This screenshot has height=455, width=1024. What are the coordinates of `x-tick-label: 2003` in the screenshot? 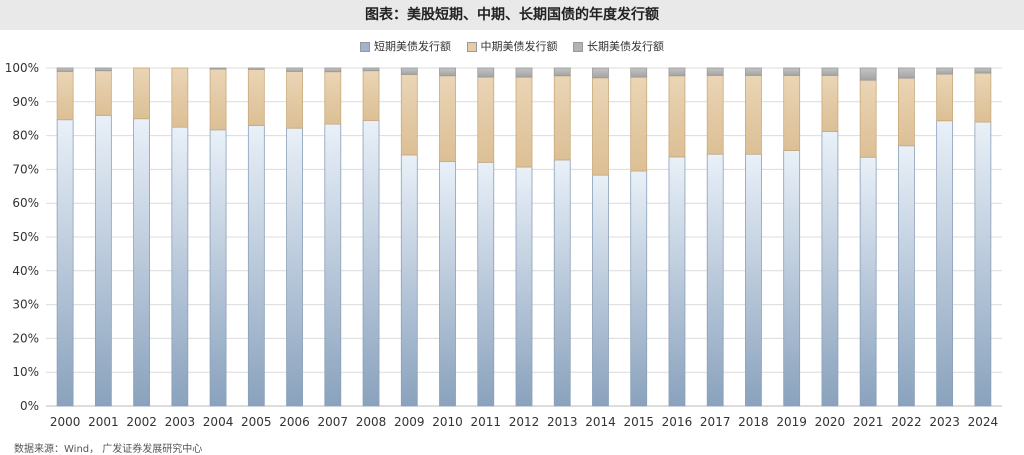 It's located at (180, 422).